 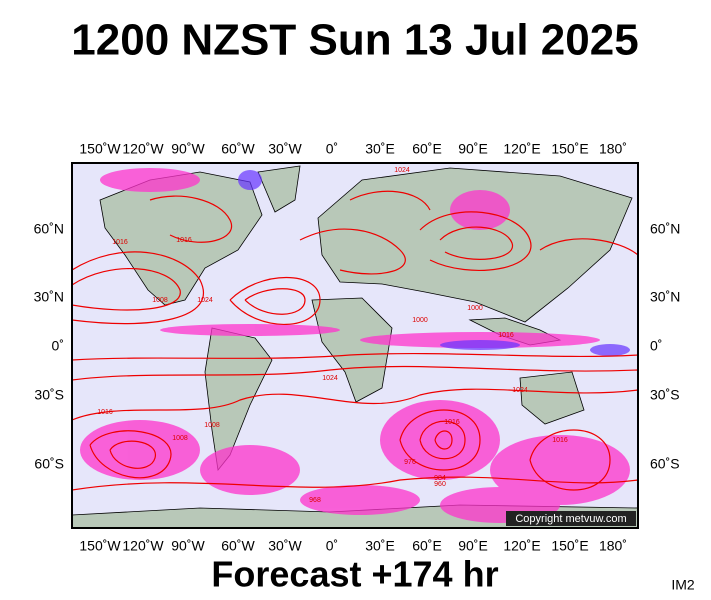 I want to click on longitude-label-bottom: 150˚E, so click(x=569, y=546).